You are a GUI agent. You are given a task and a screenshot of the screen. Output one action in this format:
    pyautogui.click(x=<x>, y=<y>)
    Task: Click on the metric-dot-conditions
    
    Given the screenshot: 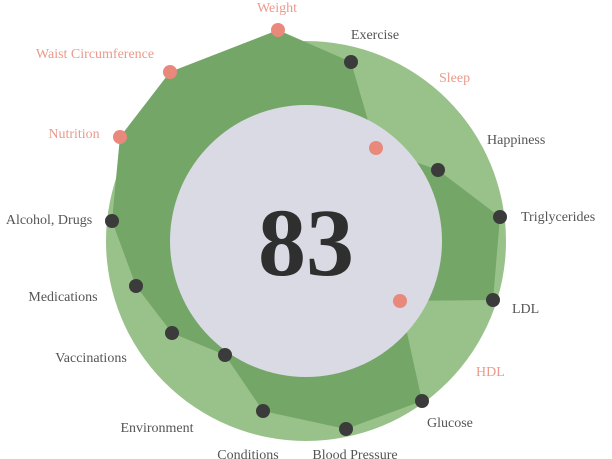 What is the action you would take?
    pyautogui.click(x=263, y=411)
    